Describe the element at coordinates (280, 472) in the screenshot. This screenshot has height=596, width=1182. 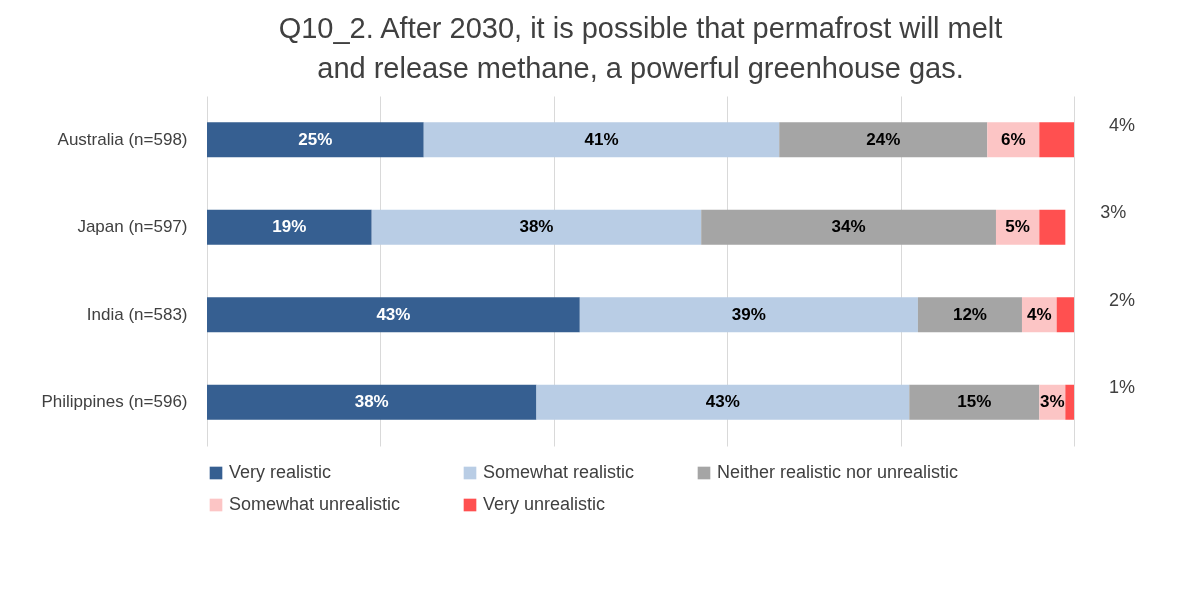
I see `legend-label: Very realistic` at that location.